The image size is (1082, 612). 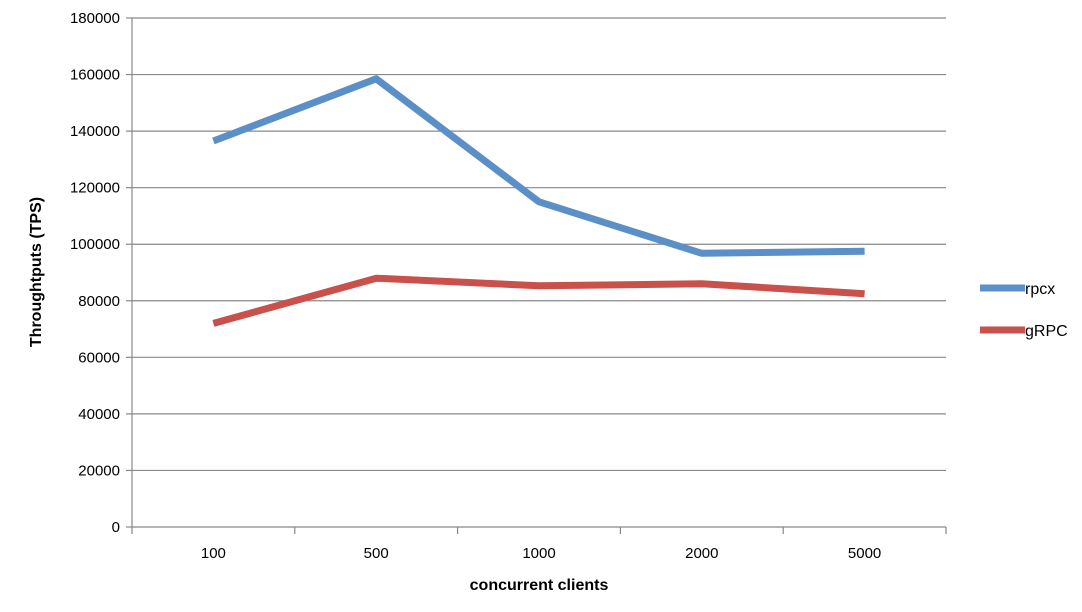 What do you see at coordinates (864, 553) in the screenshot?
I see `x-tick-label: 5000` at bounding box center [864, 553].